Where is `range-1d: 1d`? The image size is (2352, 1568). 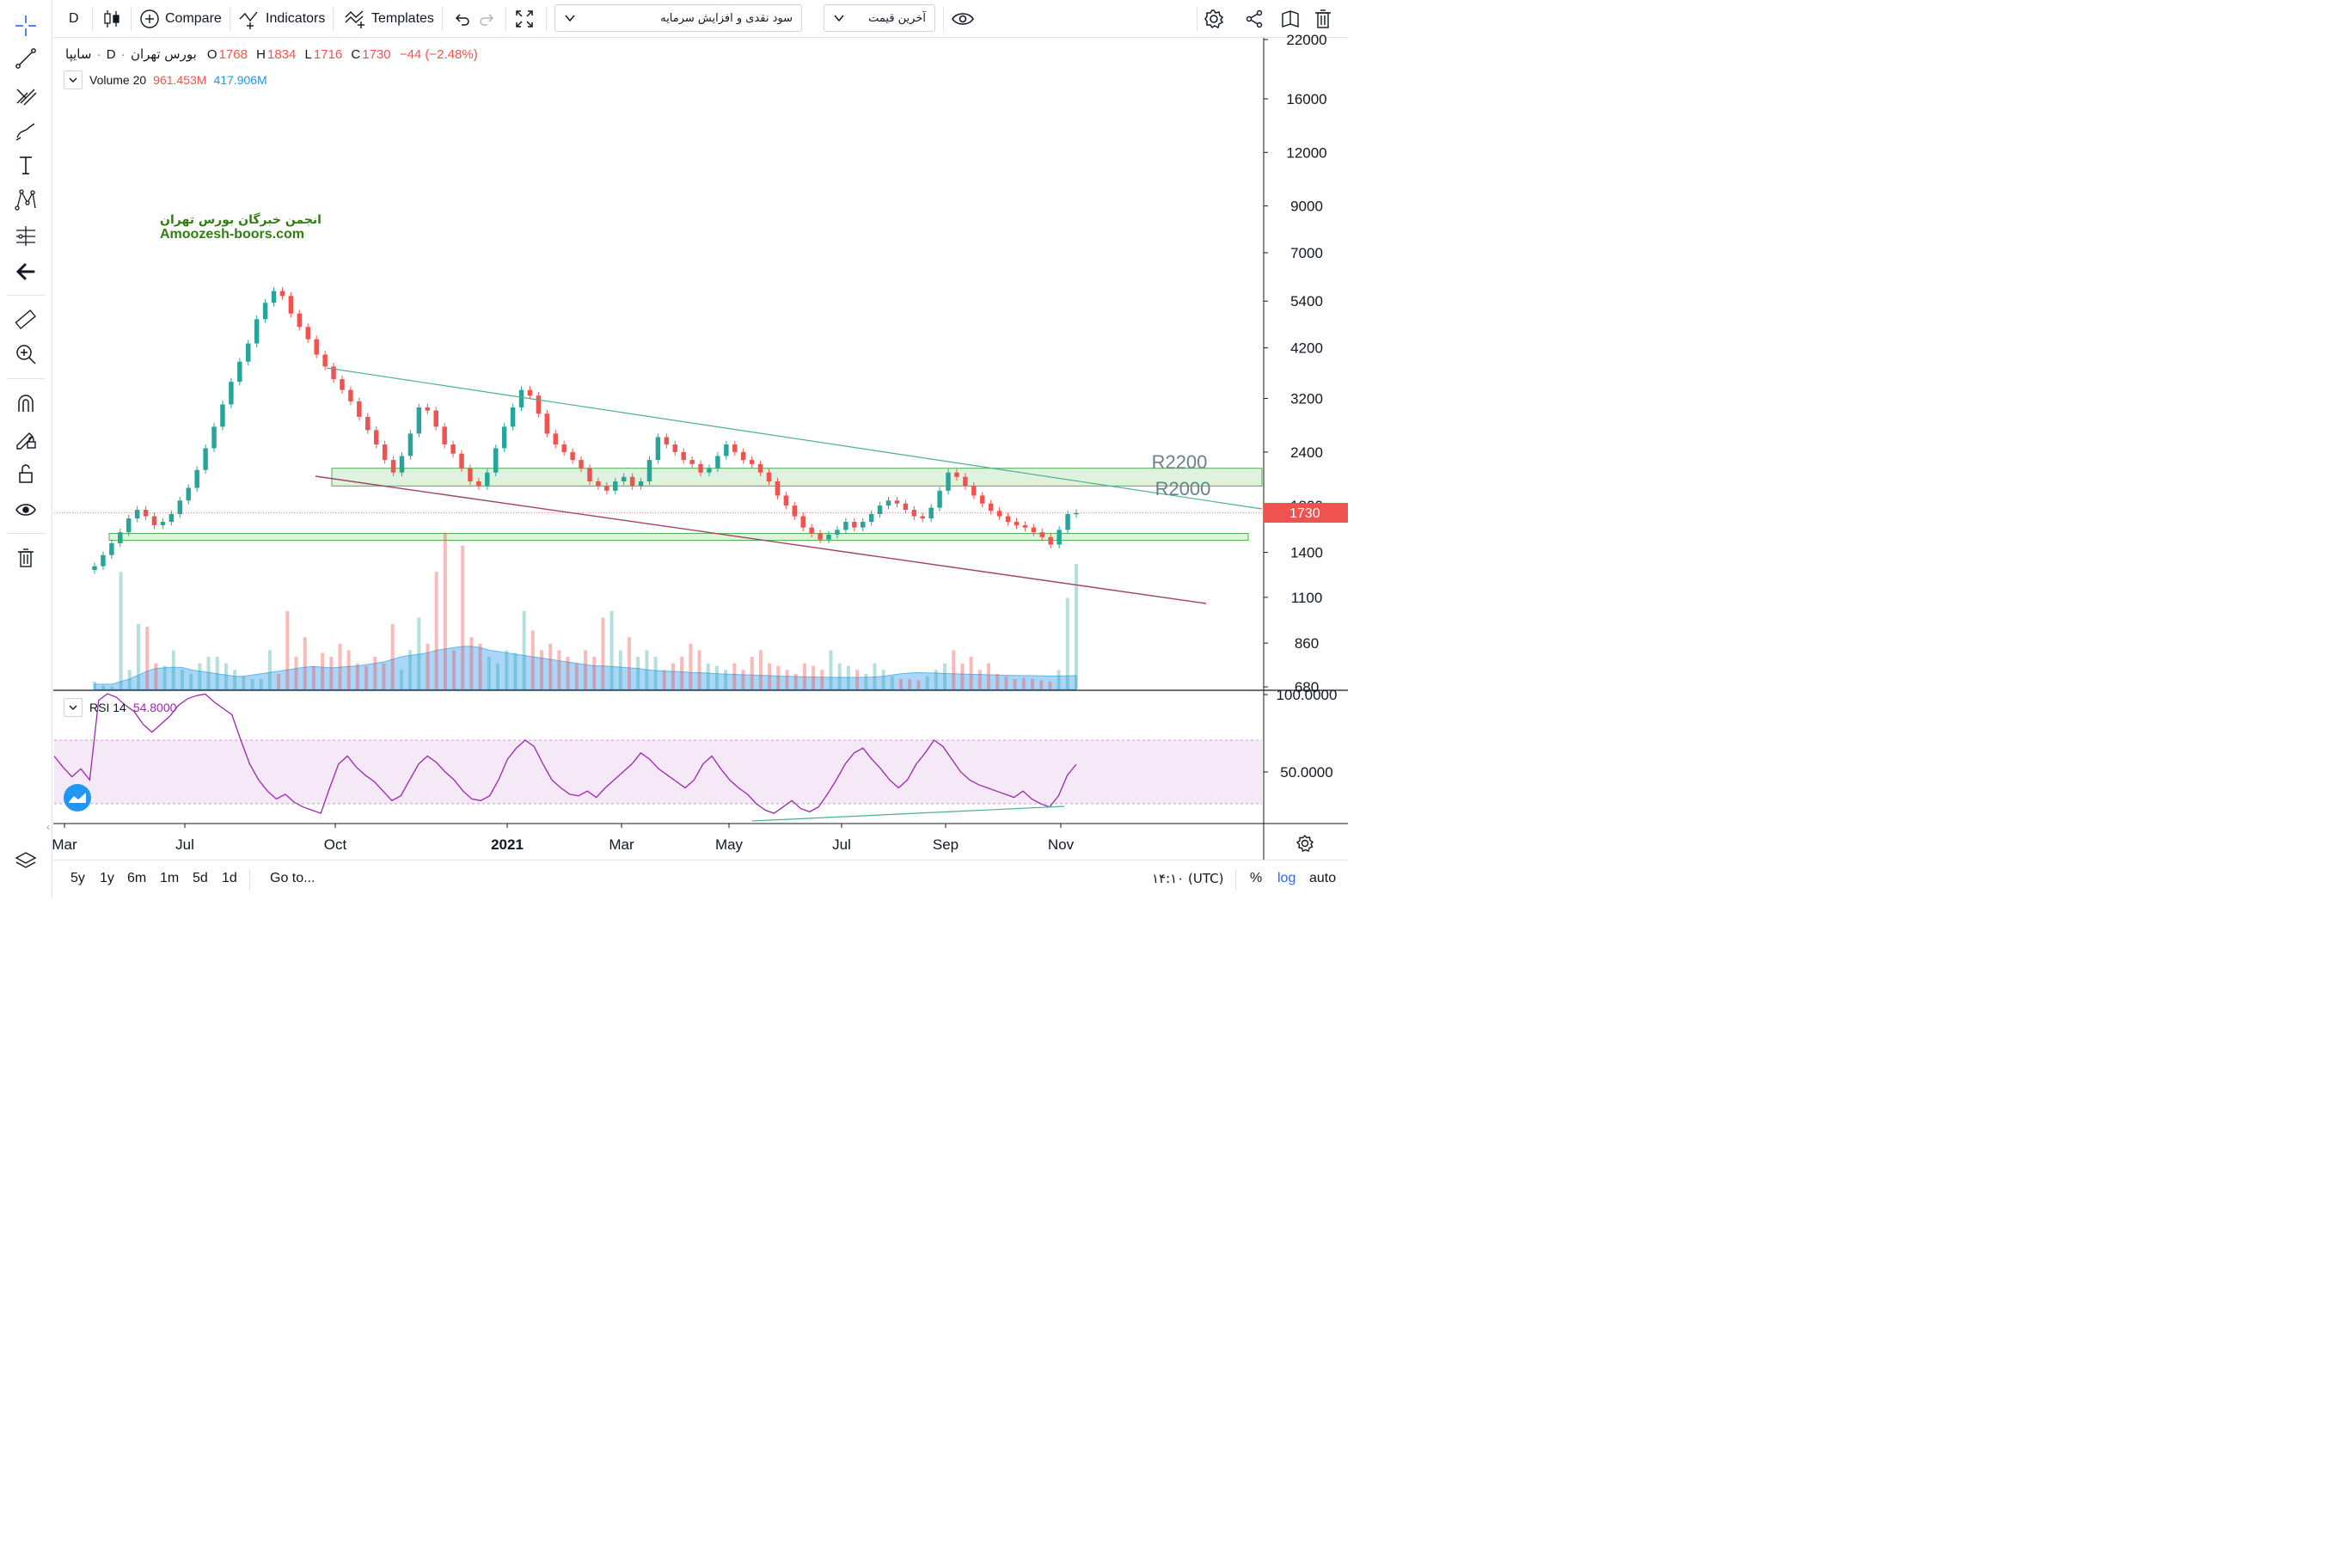 range-1d: 1d is located at coordinates (229, 878).